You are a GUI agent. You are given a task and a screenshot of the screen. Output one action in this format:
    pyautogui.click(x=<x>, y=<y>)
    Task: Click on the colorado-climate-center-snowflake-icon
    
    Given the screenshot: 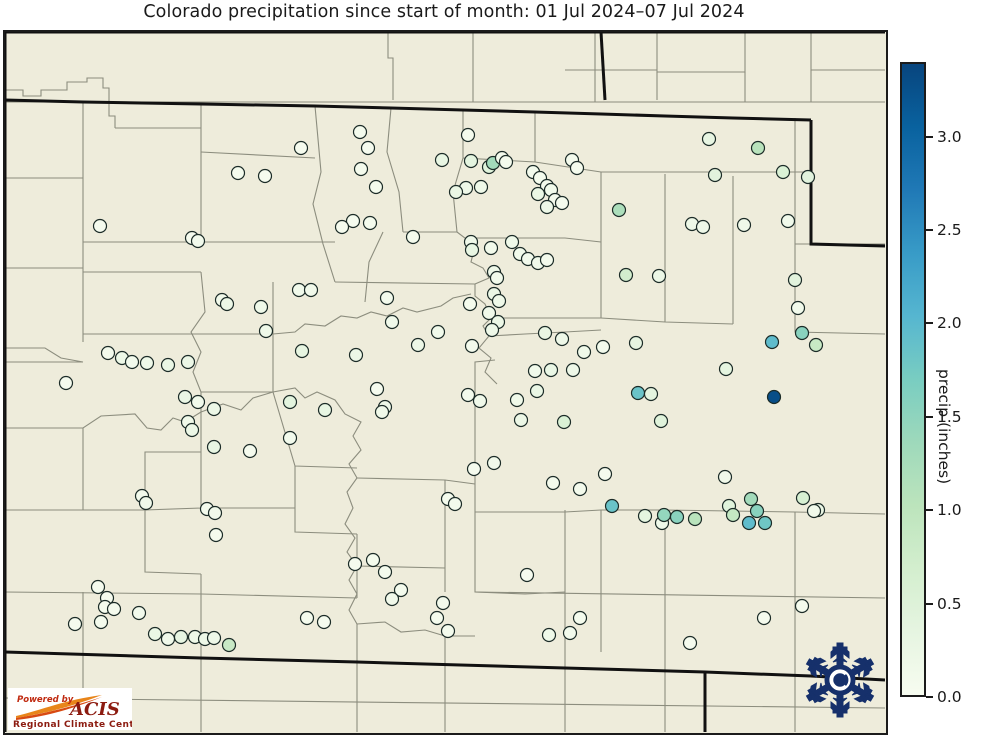 What is the action you would take?
    pyautogui.click(x=840, y=680)
    